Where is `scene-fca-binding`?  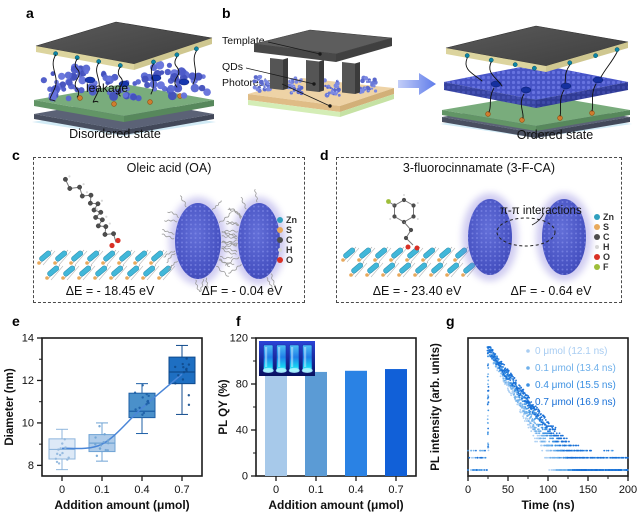
scene-fca-binding is located at coordinates (466, 237).